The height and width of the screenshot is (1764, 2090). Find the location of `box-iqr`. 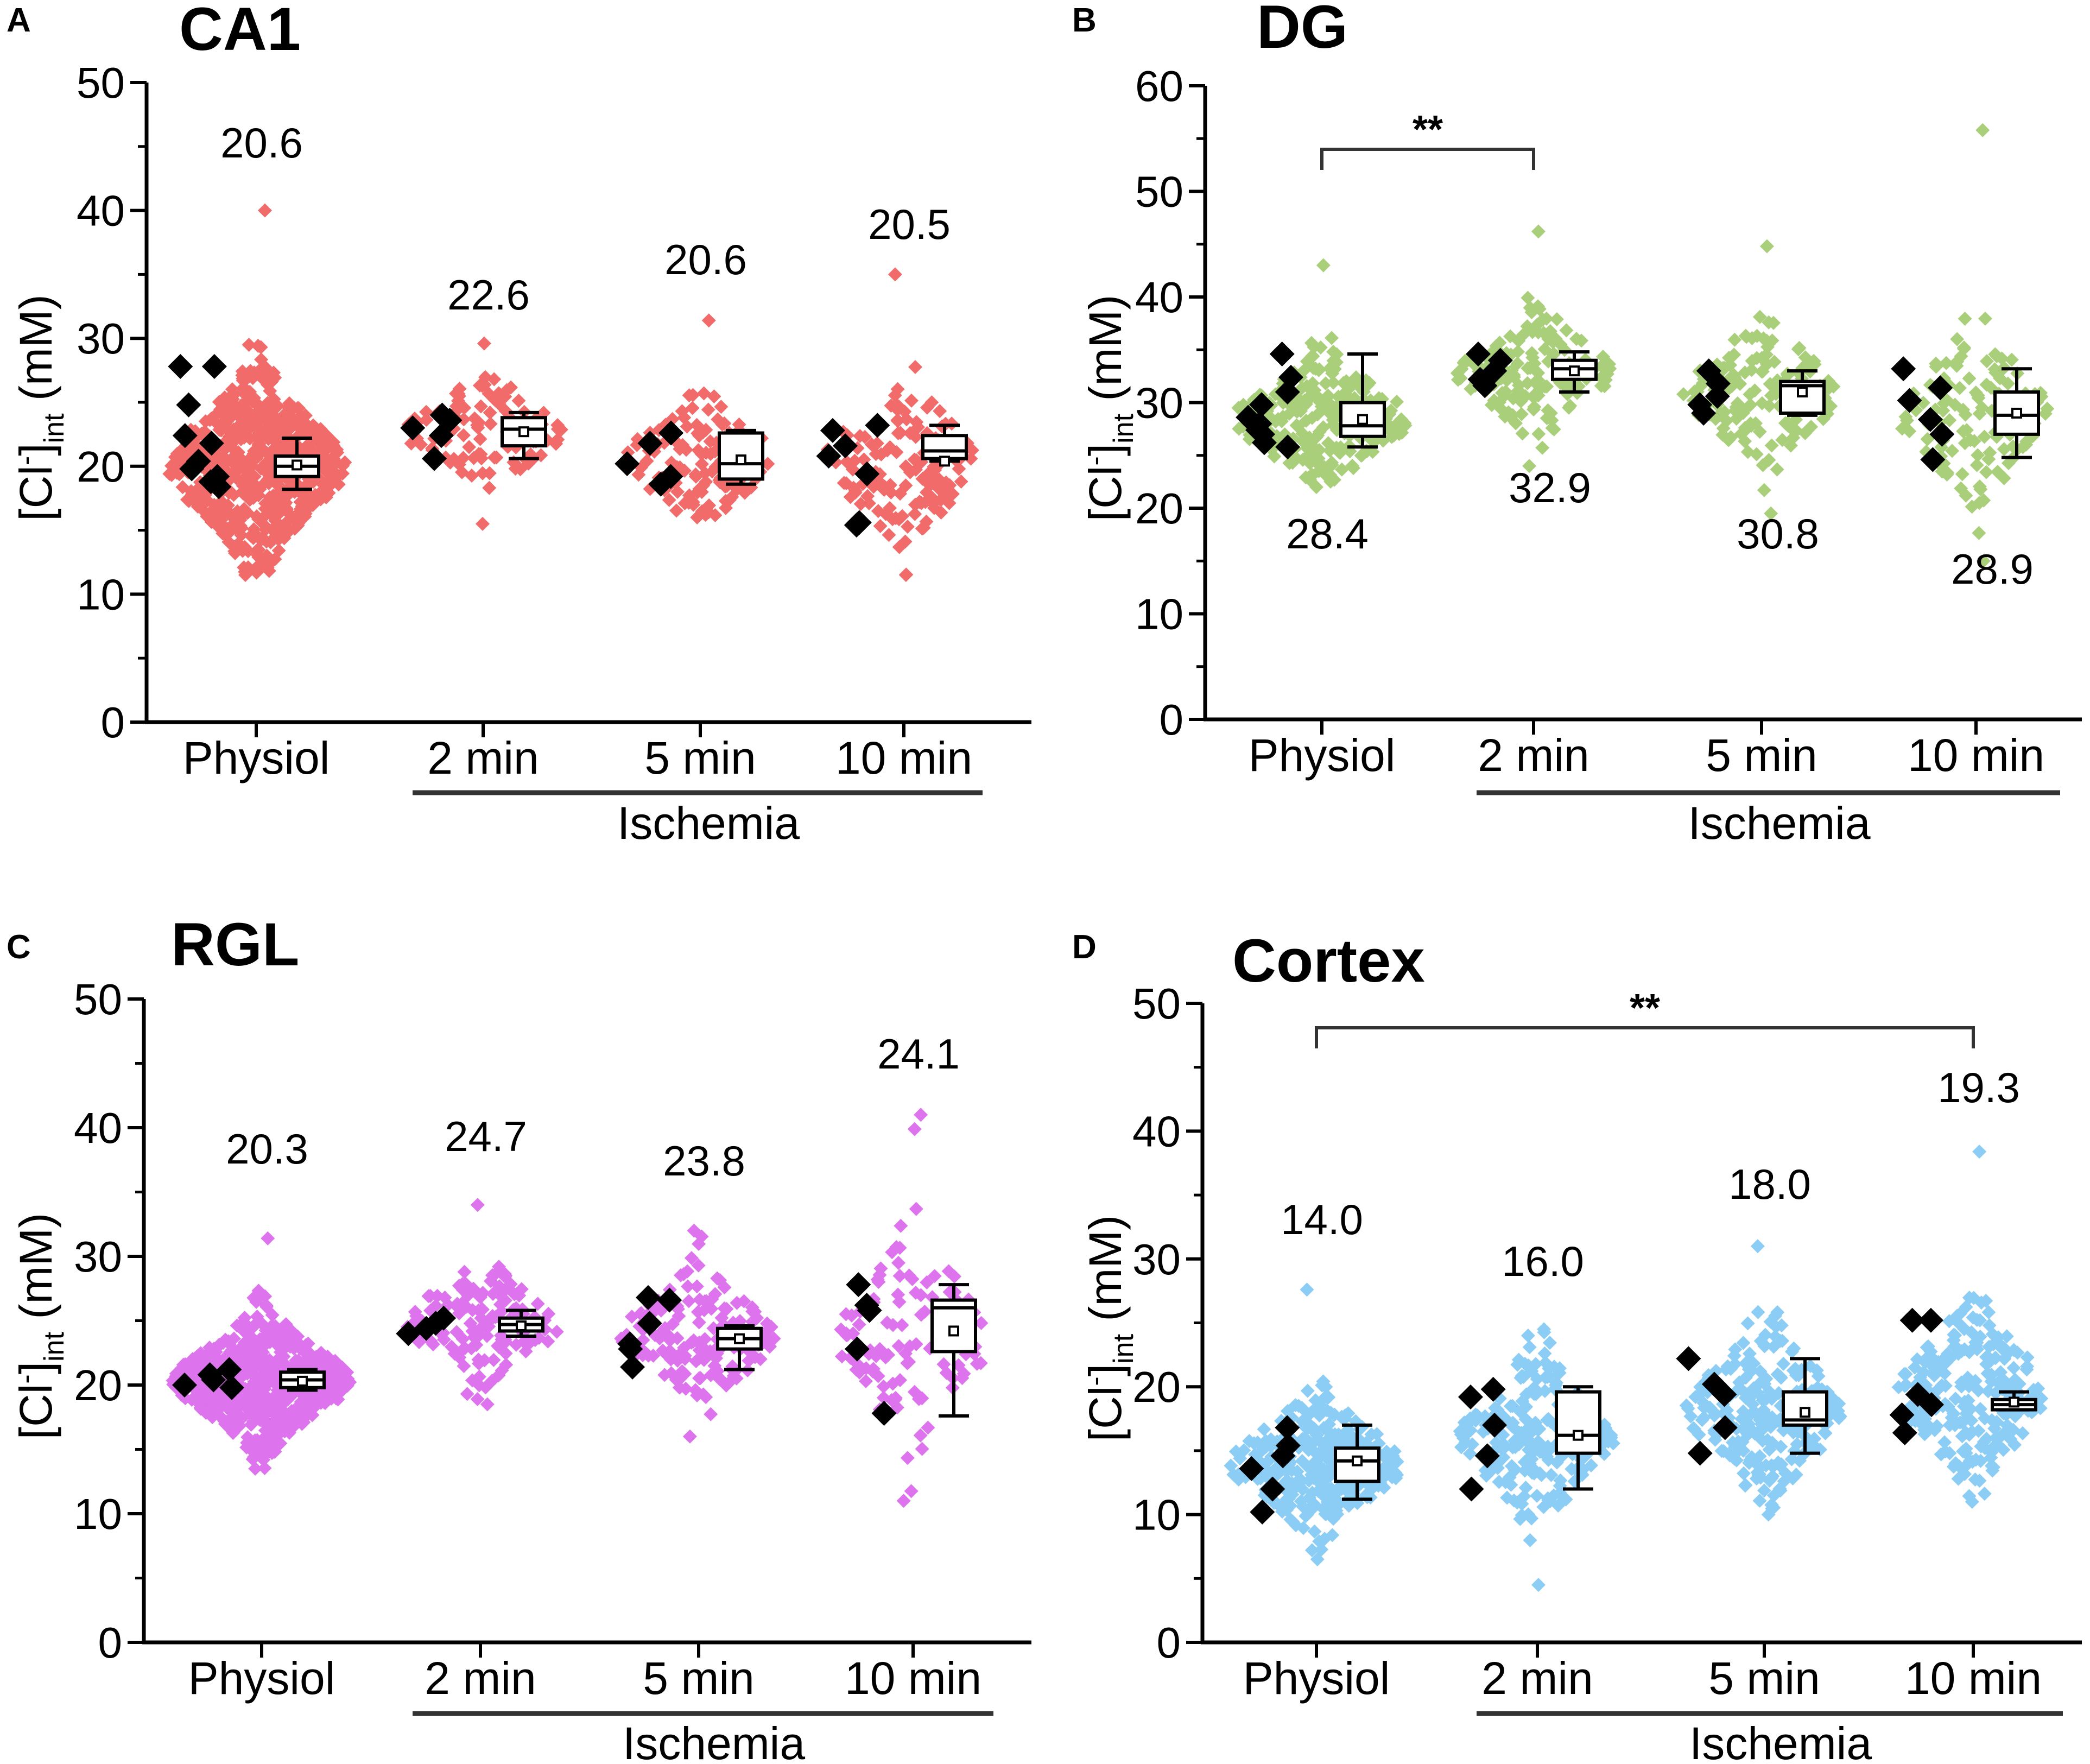

box-iqr is located at coordinates (944, 447).